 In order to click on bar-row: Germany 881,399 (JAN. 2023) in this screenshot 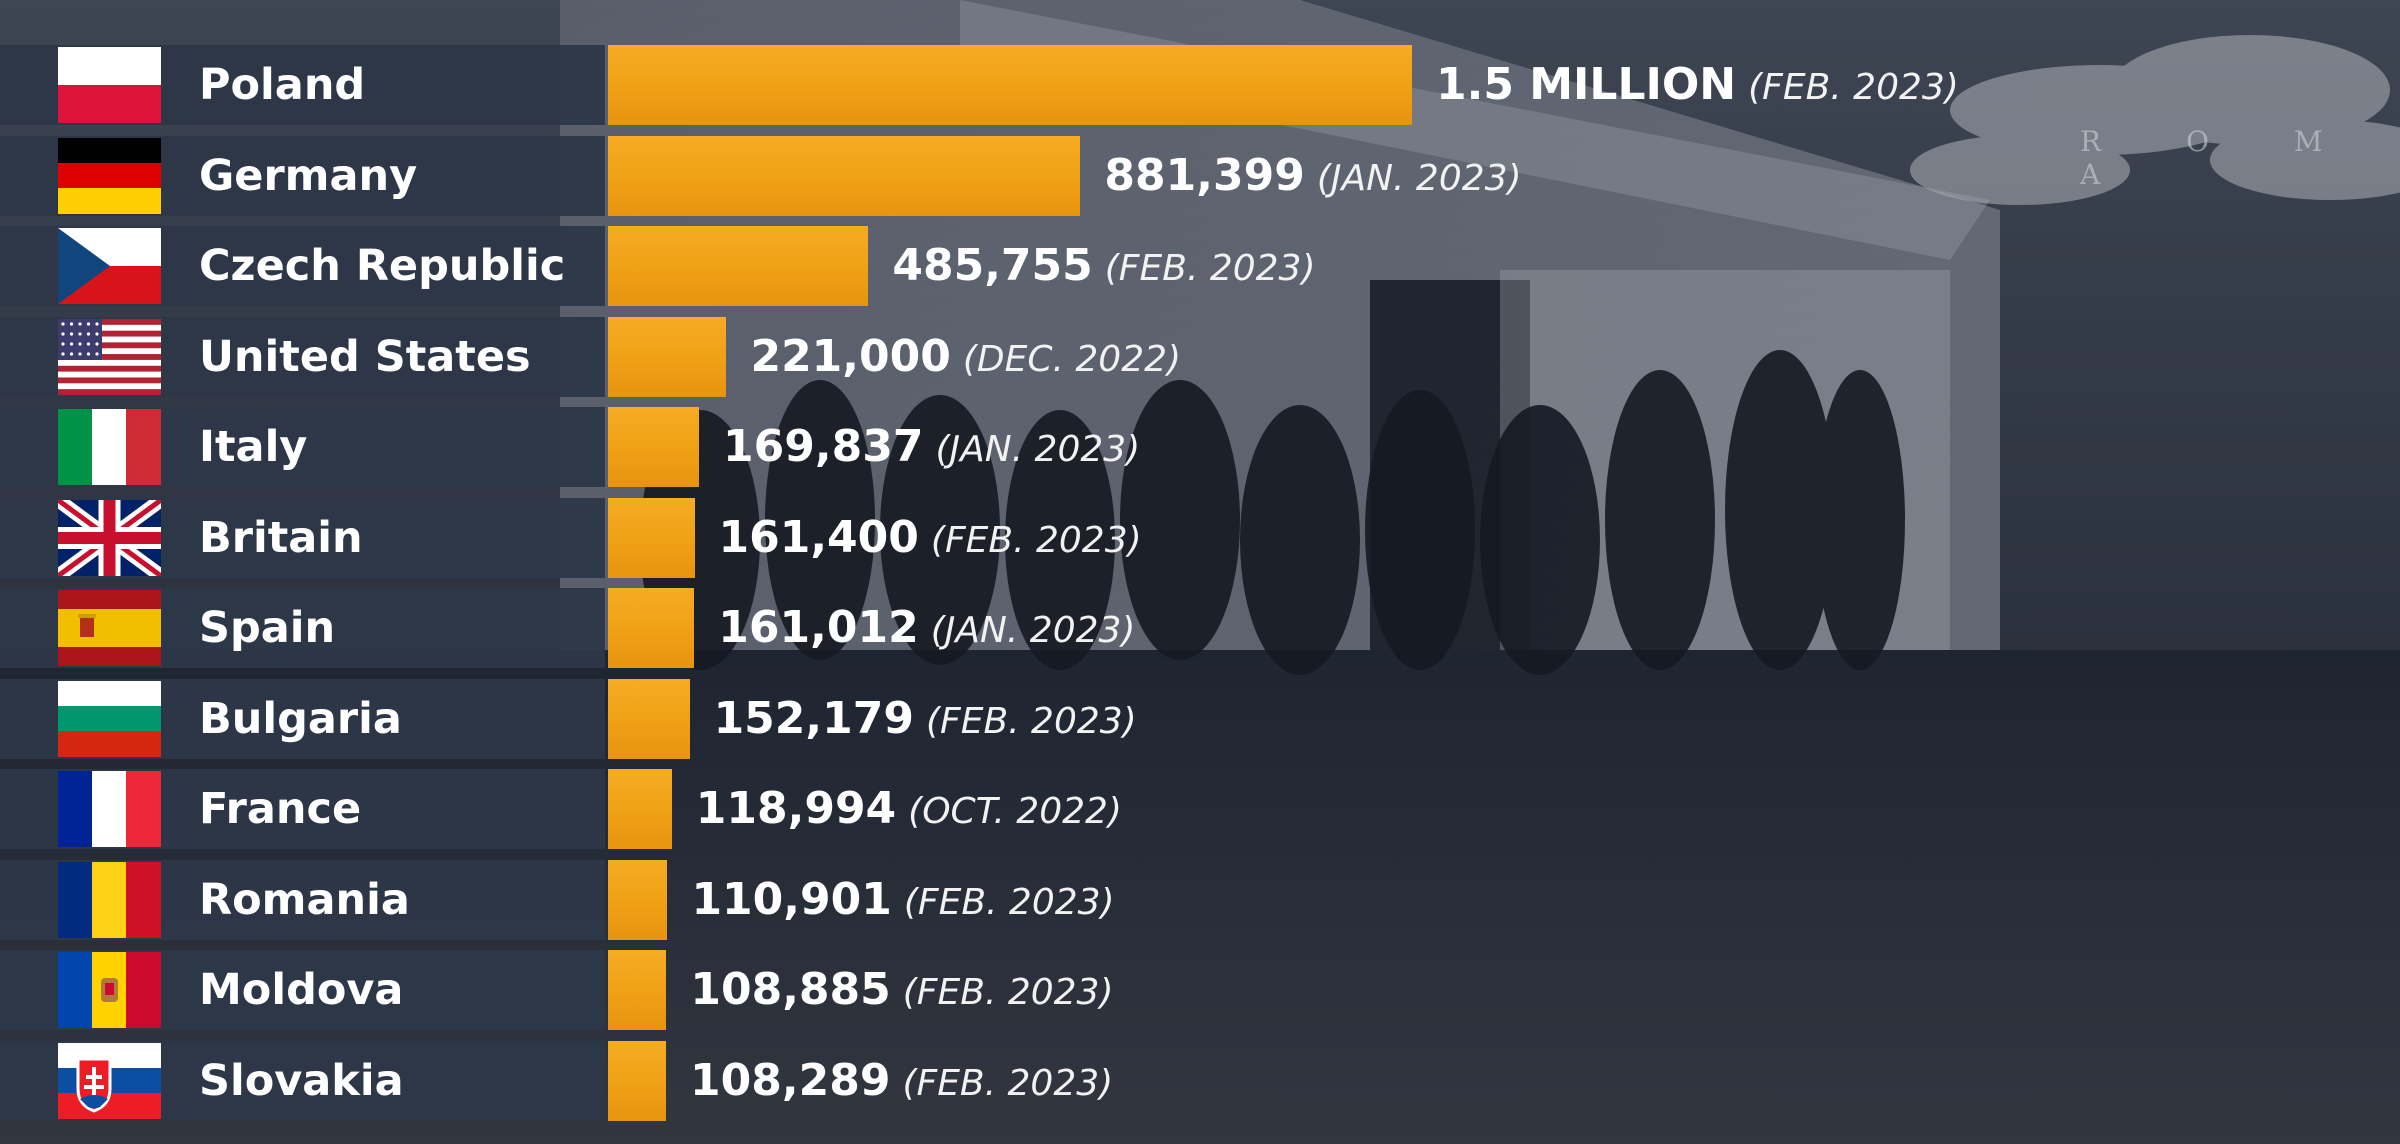, I will do `click(1200, 175)`.